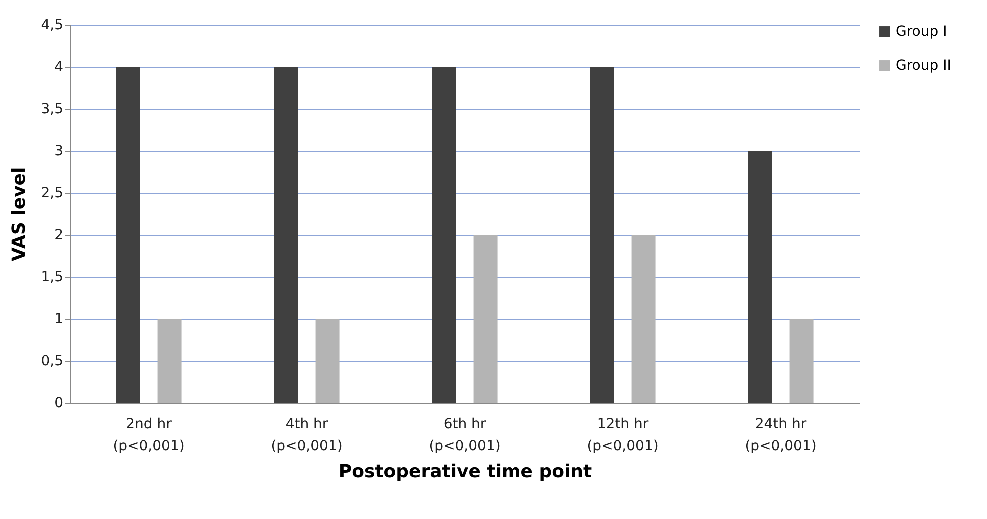 The width and height of the screenshot is (987, 519). I want to click on x-tick-label: 4th hr (p<0,001), so click(307, 435).